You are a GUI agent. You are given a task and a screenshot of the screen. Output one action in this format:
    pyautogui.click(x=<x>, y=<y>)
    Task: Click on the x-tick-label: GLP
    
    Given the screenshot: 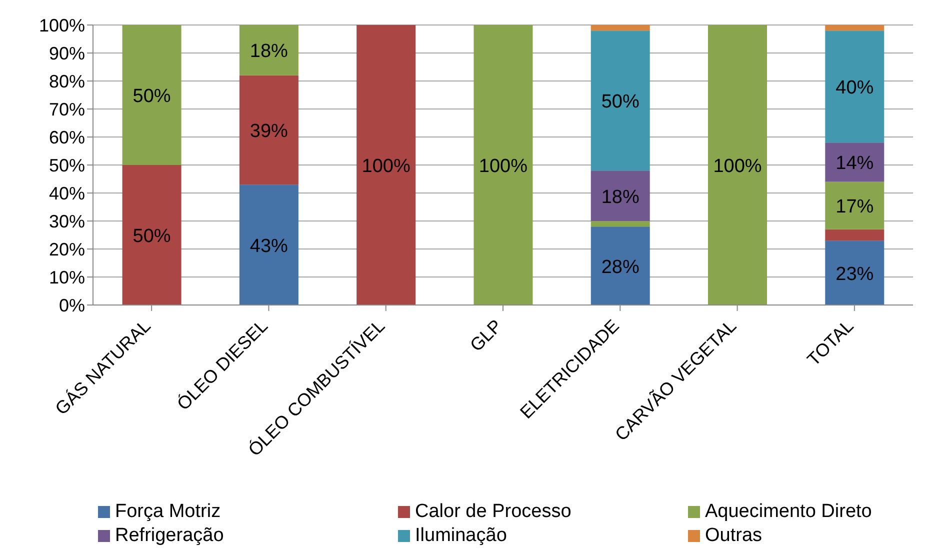 What is the action you would take?
    pyautogui.click(x=486, y=336)
    